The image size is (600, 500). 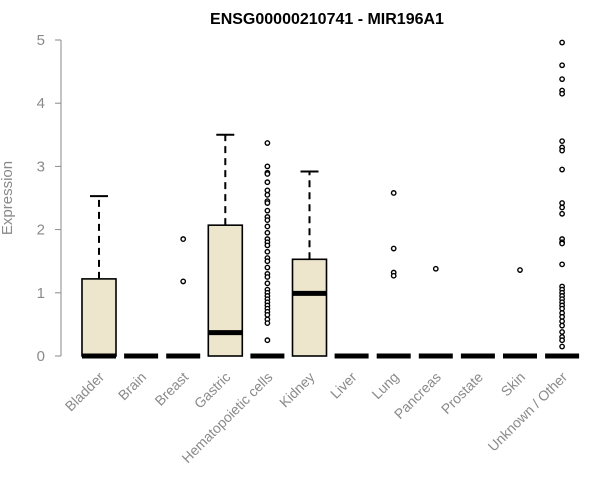 I want to click on x-tick-label: Brain, so click(x=132, y=386).